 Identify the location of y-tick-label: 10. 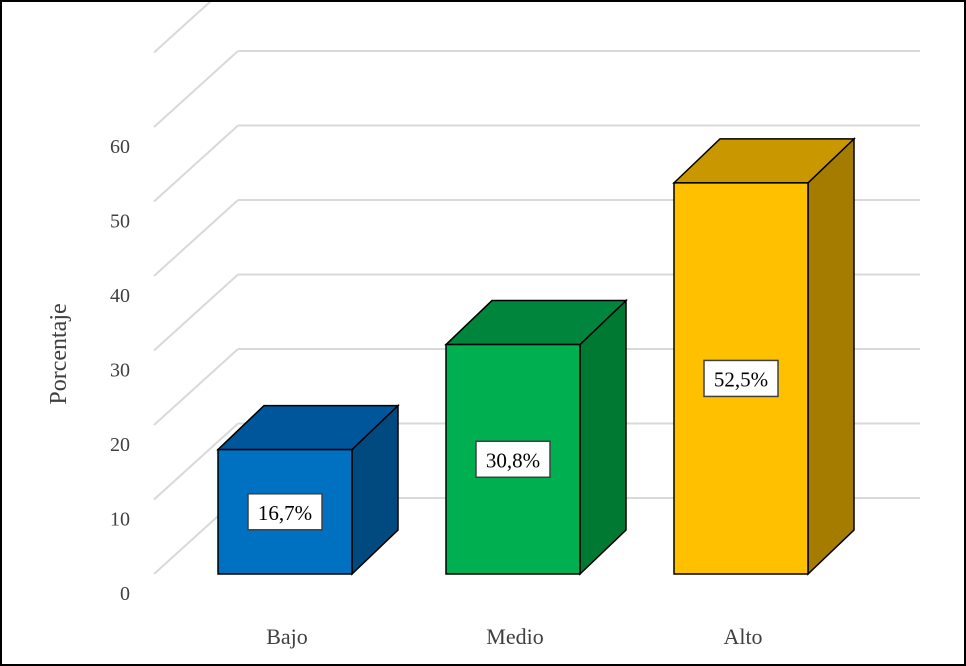
(120, 520).